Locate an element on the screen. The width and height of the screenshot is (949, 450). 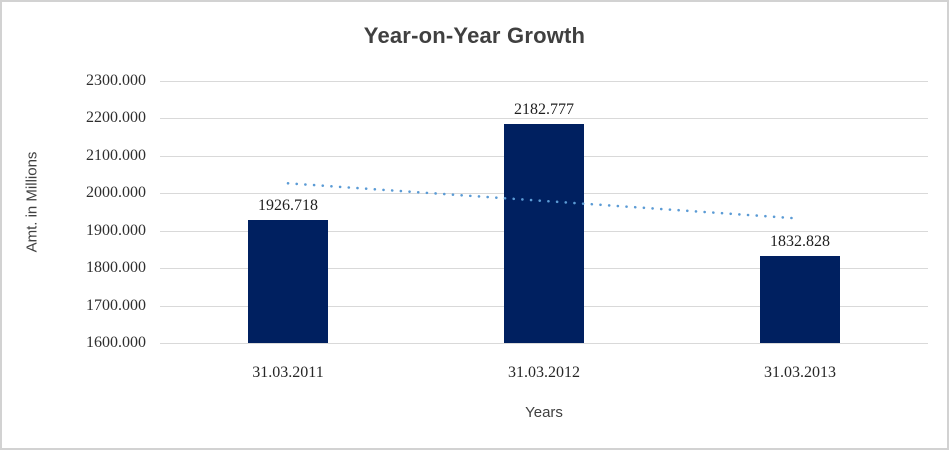
bar-31.03.2012 is located at coordinates (544, 233).